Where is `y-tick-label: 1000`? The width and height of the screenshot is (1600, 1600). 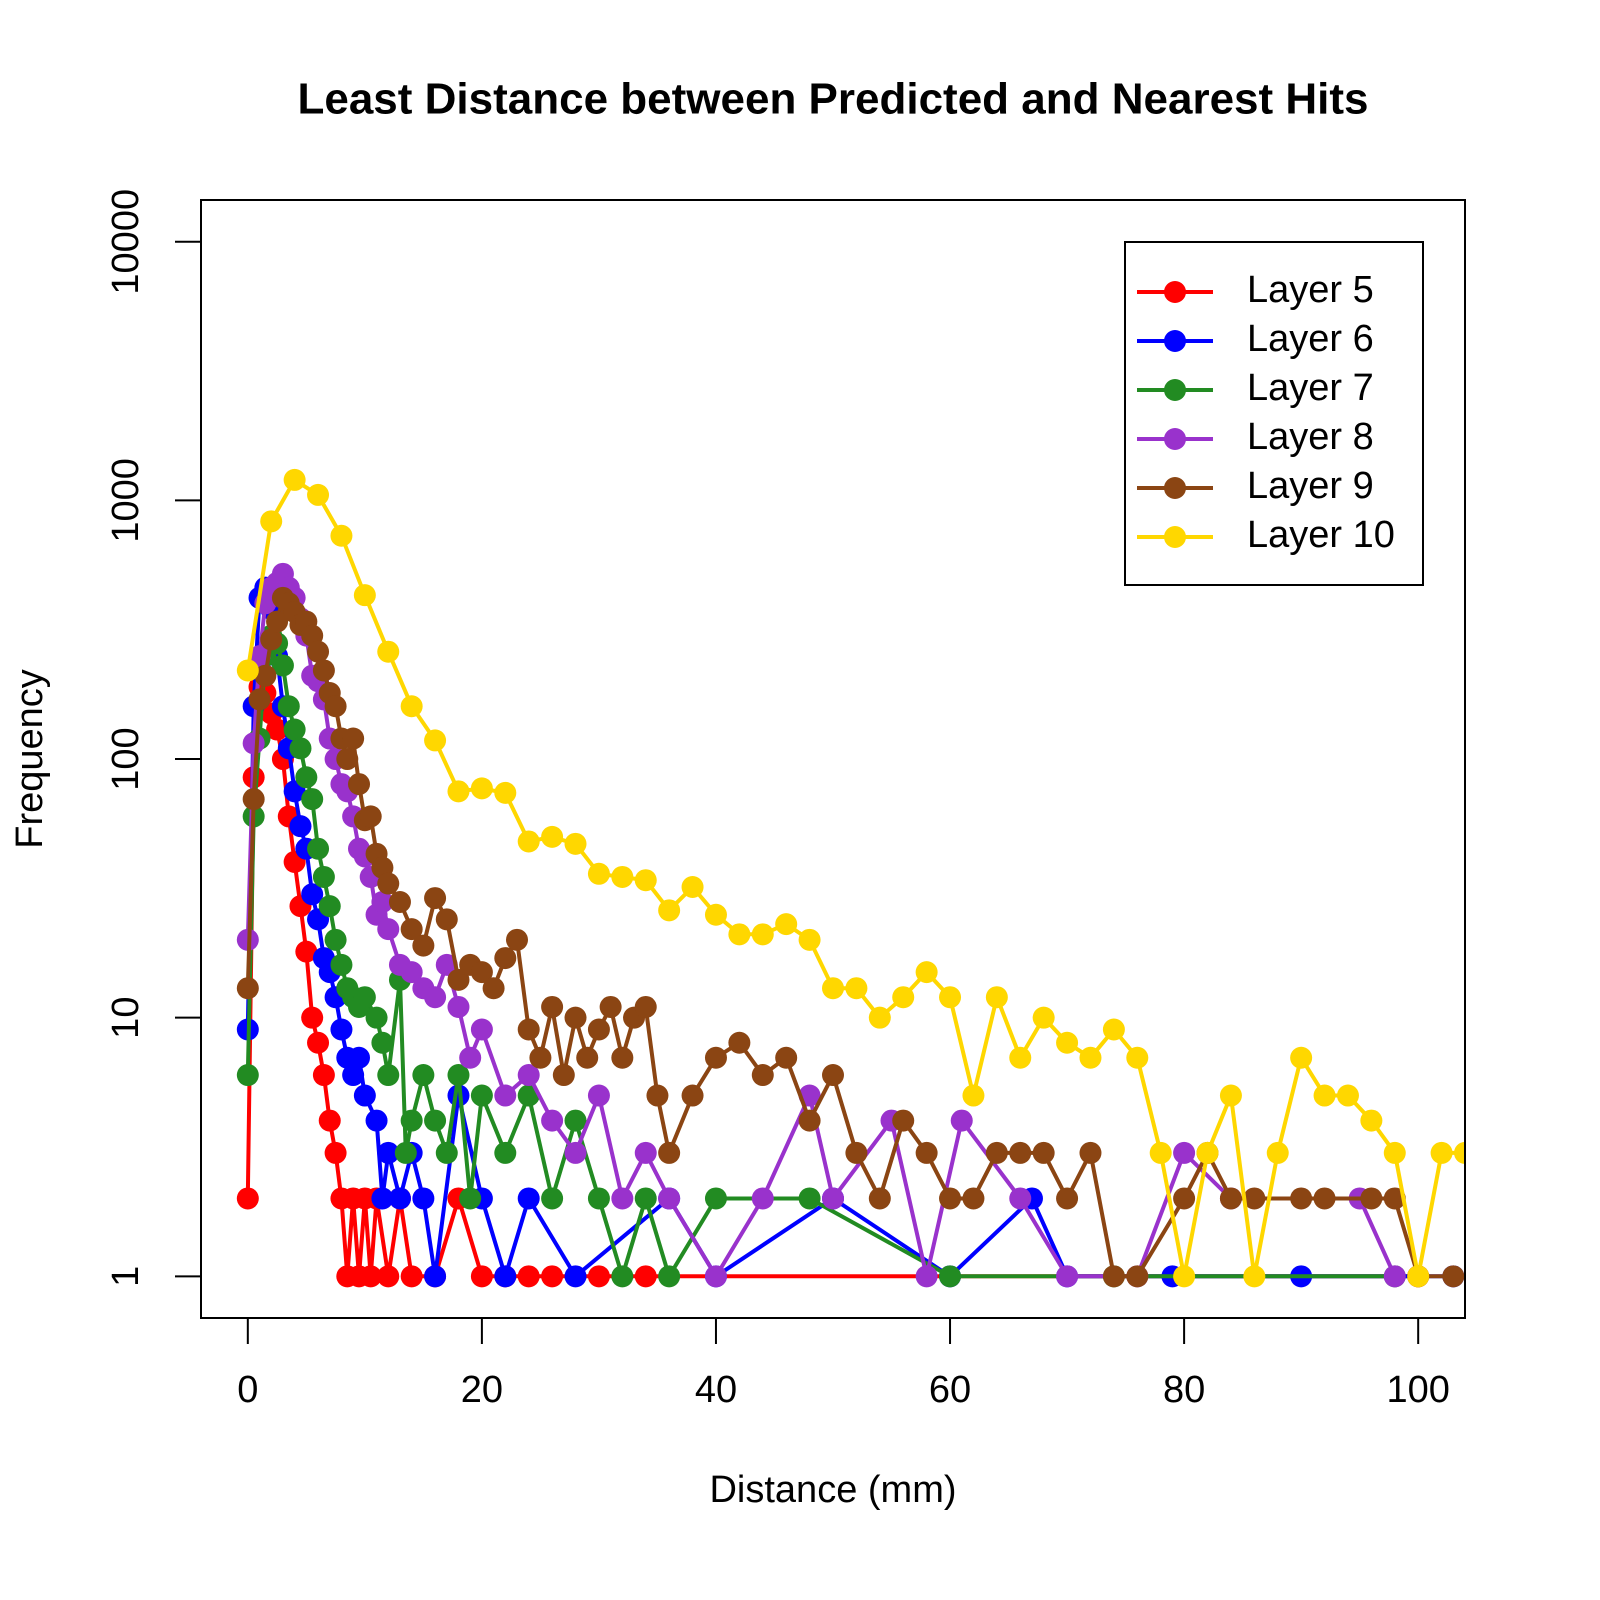 y-tick-label: 1000 is located at coordinates (126, 500).